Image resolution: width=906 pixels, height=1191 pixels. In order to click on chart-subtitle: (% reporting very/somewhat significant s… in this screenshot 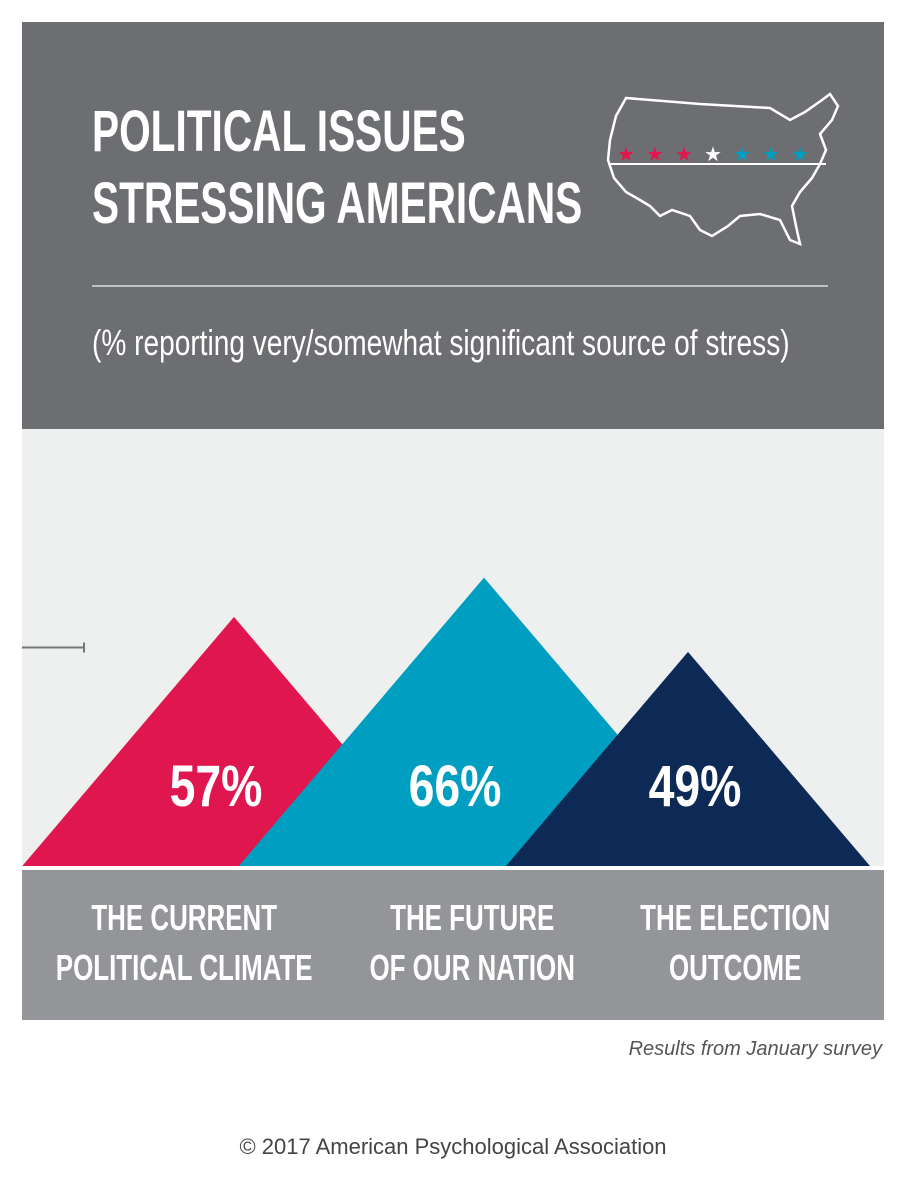, I will do `click(441, 342)`.